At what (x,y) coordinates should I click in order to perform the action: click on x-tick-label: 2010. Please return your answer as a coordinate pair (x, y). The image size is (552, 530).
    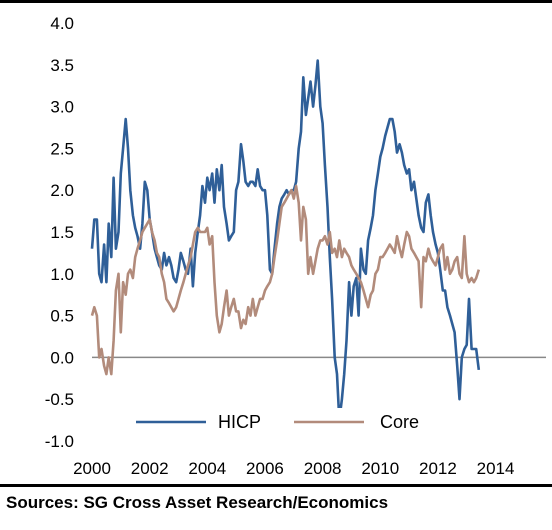
    Looking at the image, I should click on (380, 468).